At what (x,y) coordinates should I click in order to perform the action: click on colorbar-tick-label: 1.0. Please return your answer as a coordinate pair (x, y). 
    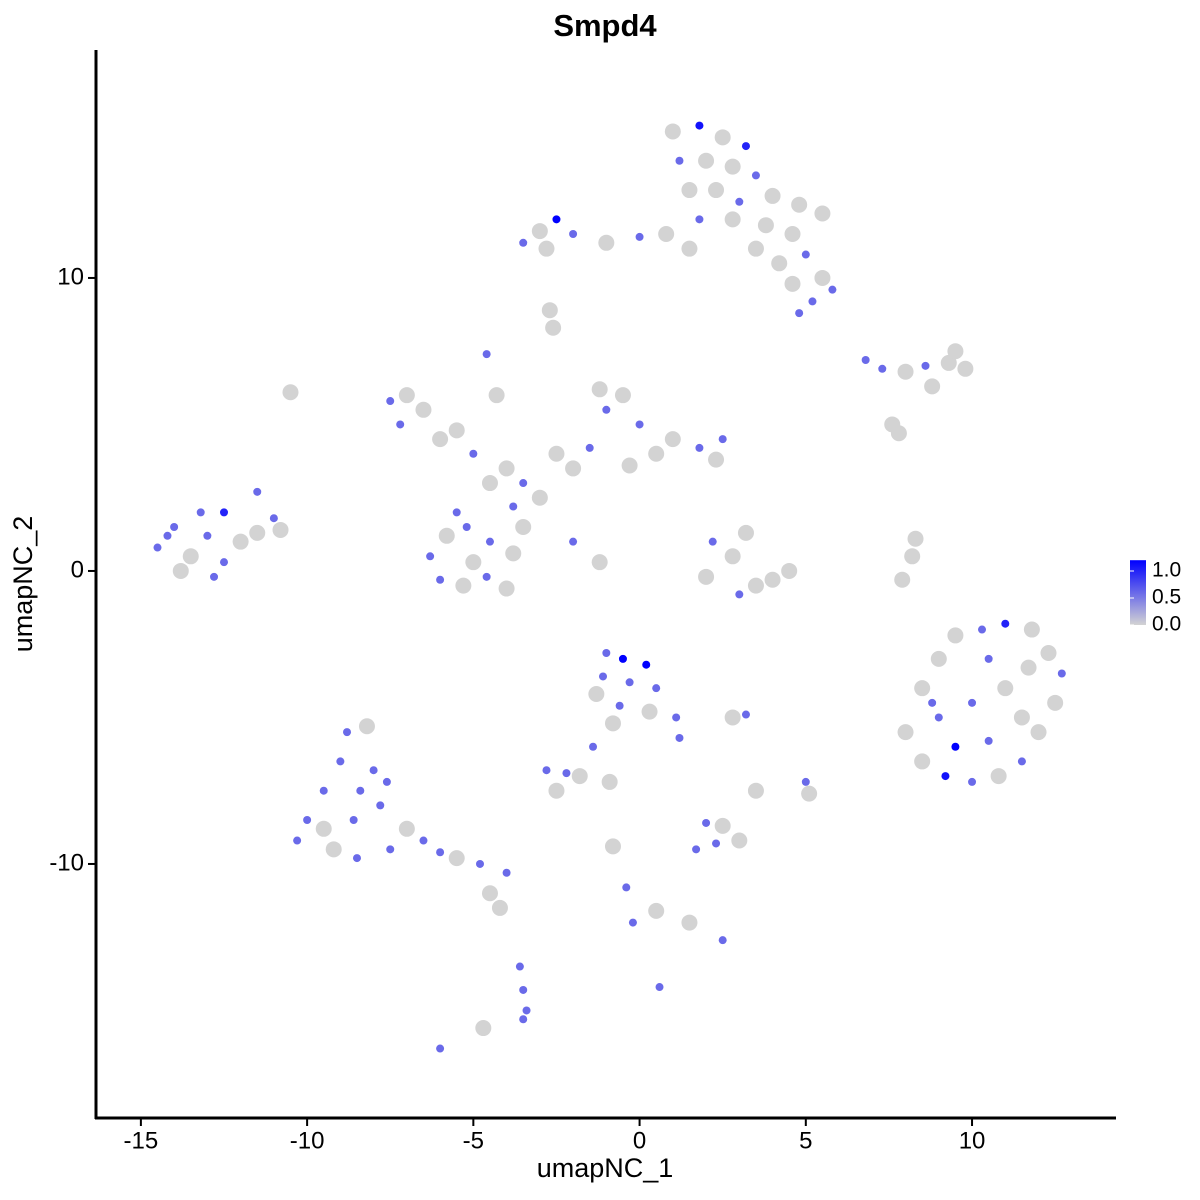
    Looking at the image, I should click on (1166, 570).